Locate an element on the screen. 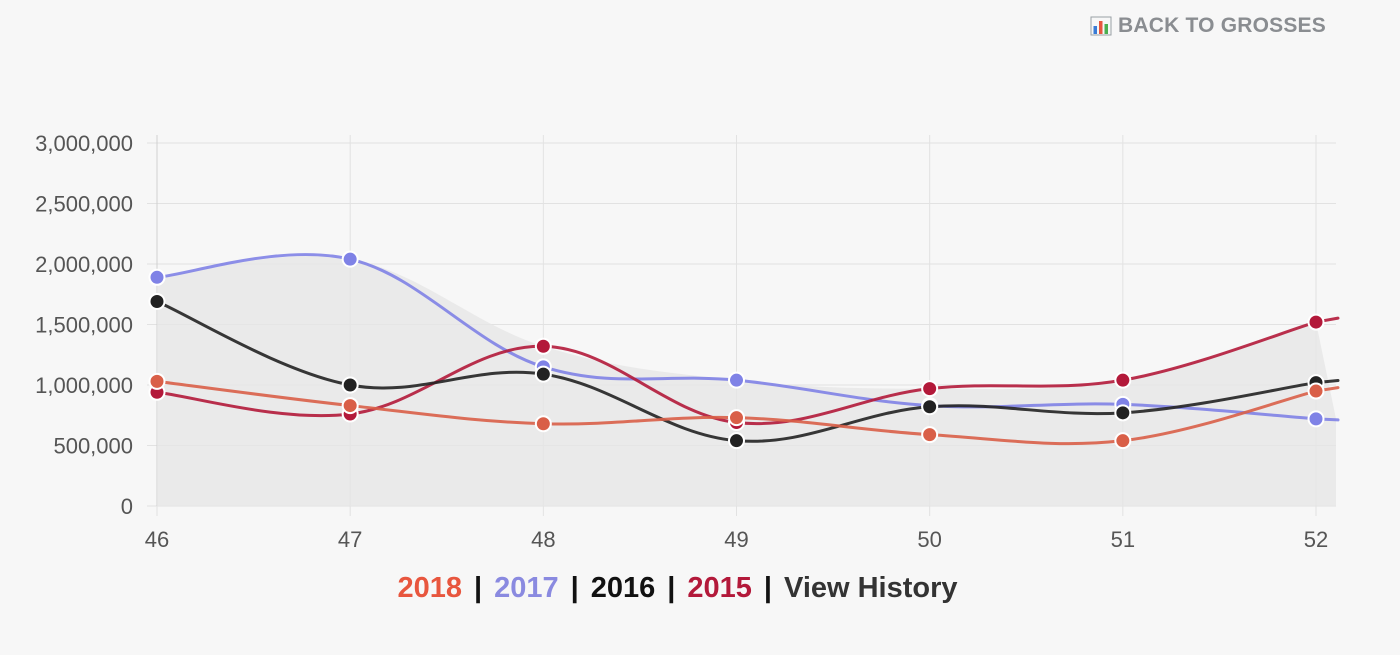 The height and width of the screenshot is (655, 1400). y-tick-label: 1,000,000 is located at coordinates (84, 385).